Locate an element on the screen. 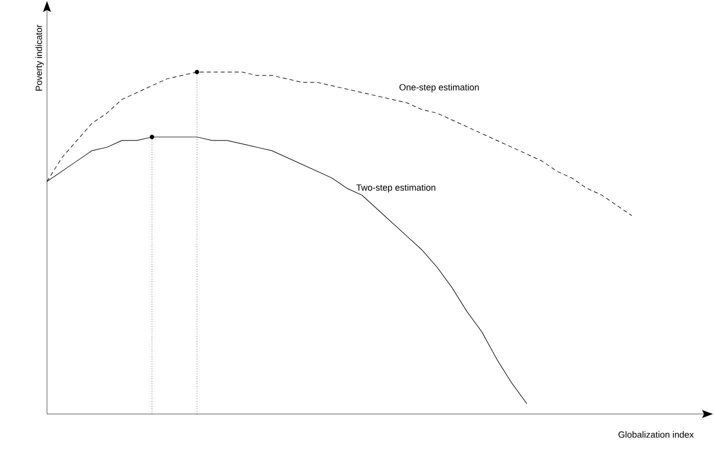 The width and height of the screenshot is (715, 476). series-label: Two-step estimation is located at coordinates (396, 188).